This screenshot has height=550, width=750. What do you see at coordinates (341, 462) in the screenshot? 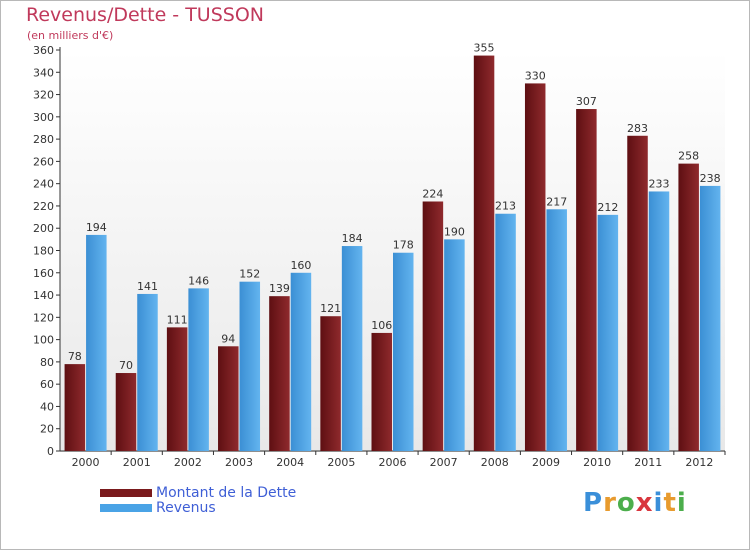
I see `x-tick-label: 2005` at bounding box center [341, 462].